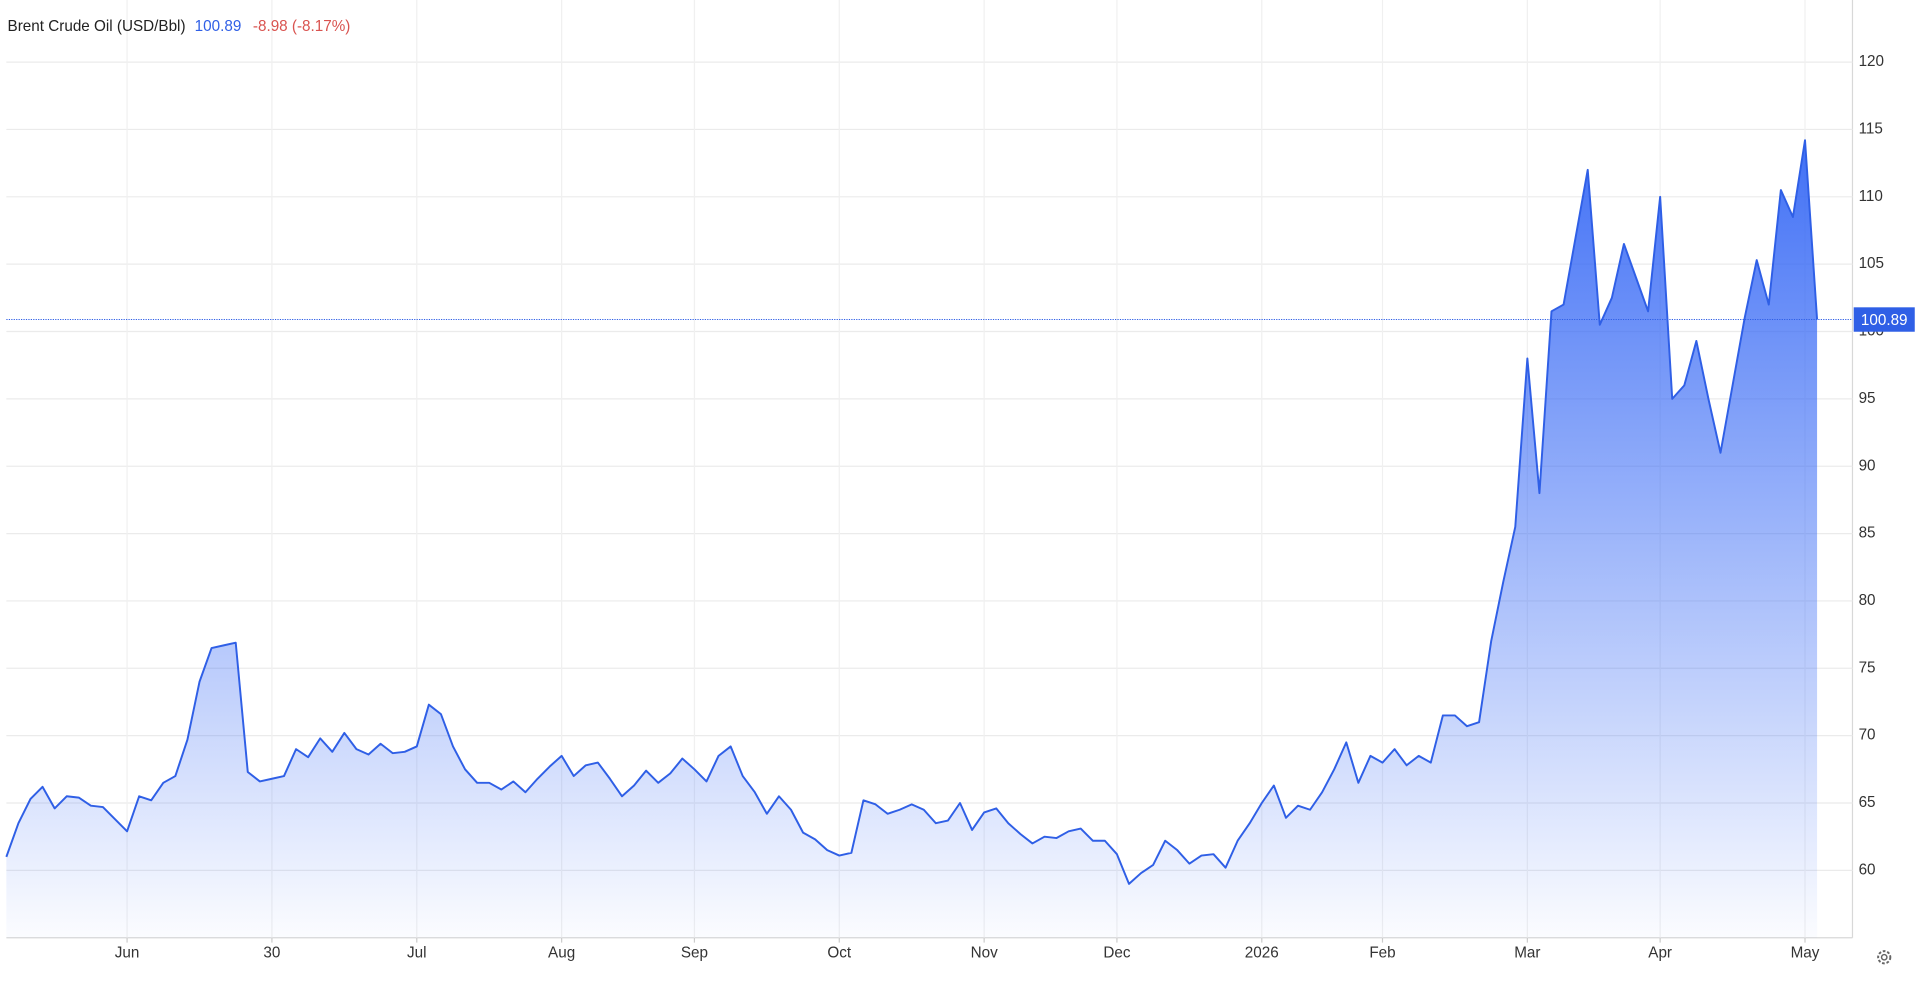  Describe the element at coordinates (1660, 953) in the screenshot. I see `x-tick-label: Apr` at that location.